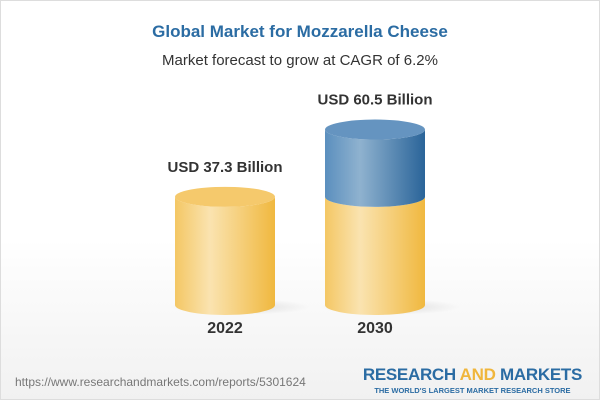  What do you see at coordinates (225, 328) in the screenshot?
I see `category-label: 2022` at bounding box center [225, 328].